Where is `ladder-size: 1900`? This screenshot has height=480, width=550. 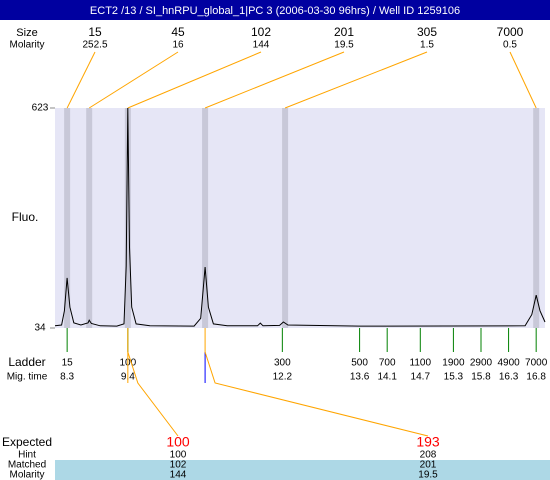
ladder-size: 1900 is located at coordinates (453, 363).